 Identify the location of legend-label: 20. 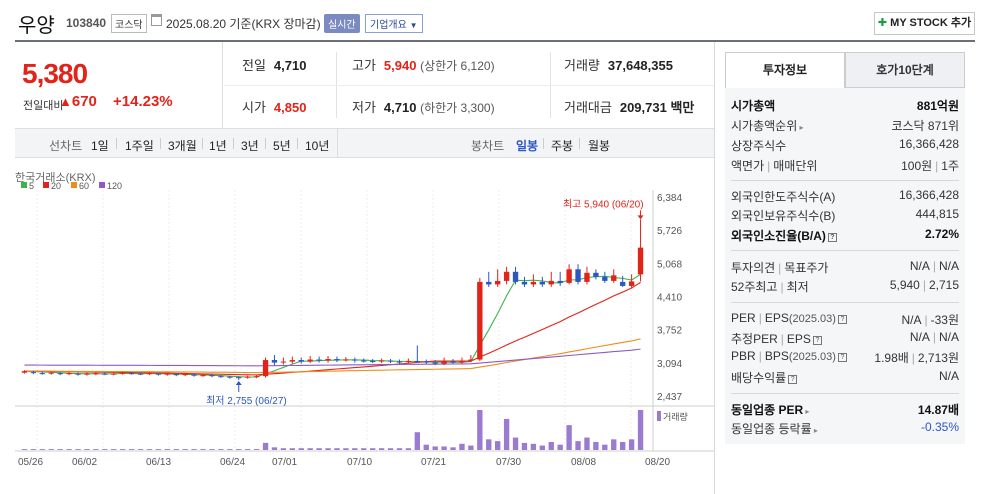
(56, 186).